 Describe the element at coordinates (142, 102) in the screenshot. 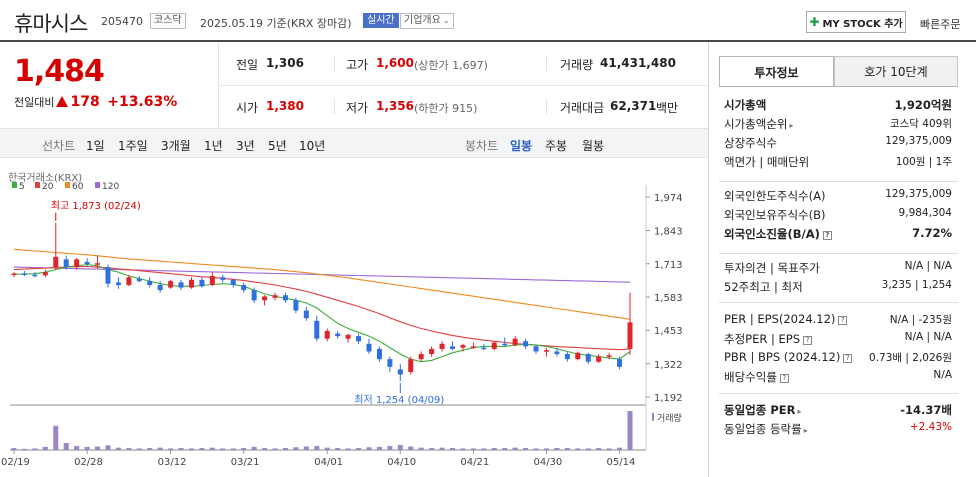

I see `change-percent: +13.63%` at that location.